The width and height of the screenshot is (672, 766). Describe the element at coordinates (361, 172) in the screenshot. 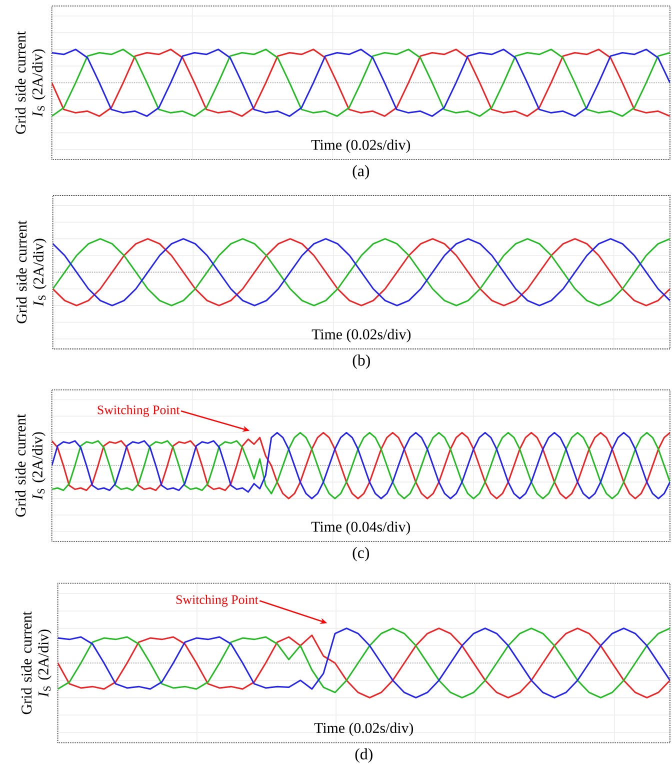

I see `text: (a)` at that location.